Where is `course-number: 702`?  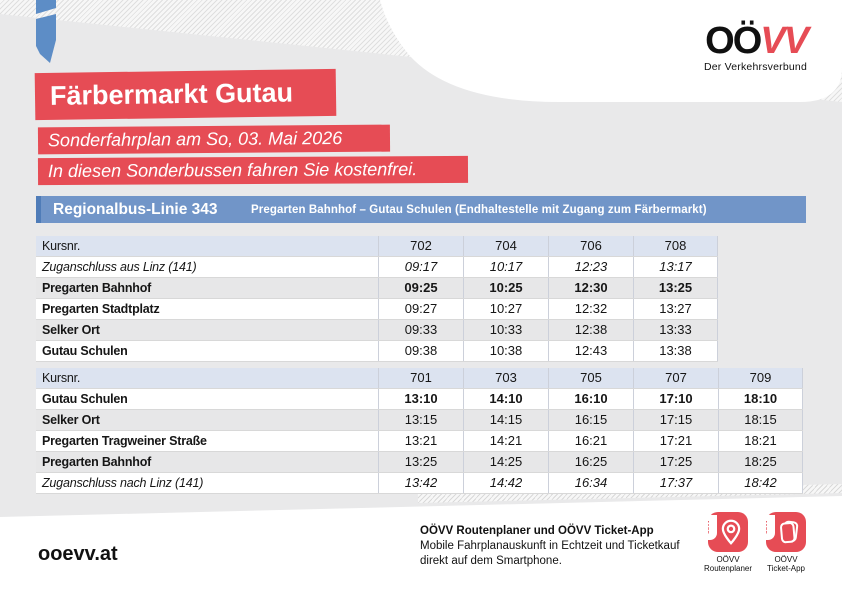
course-number: 702 is located at coordinates (420, 246).